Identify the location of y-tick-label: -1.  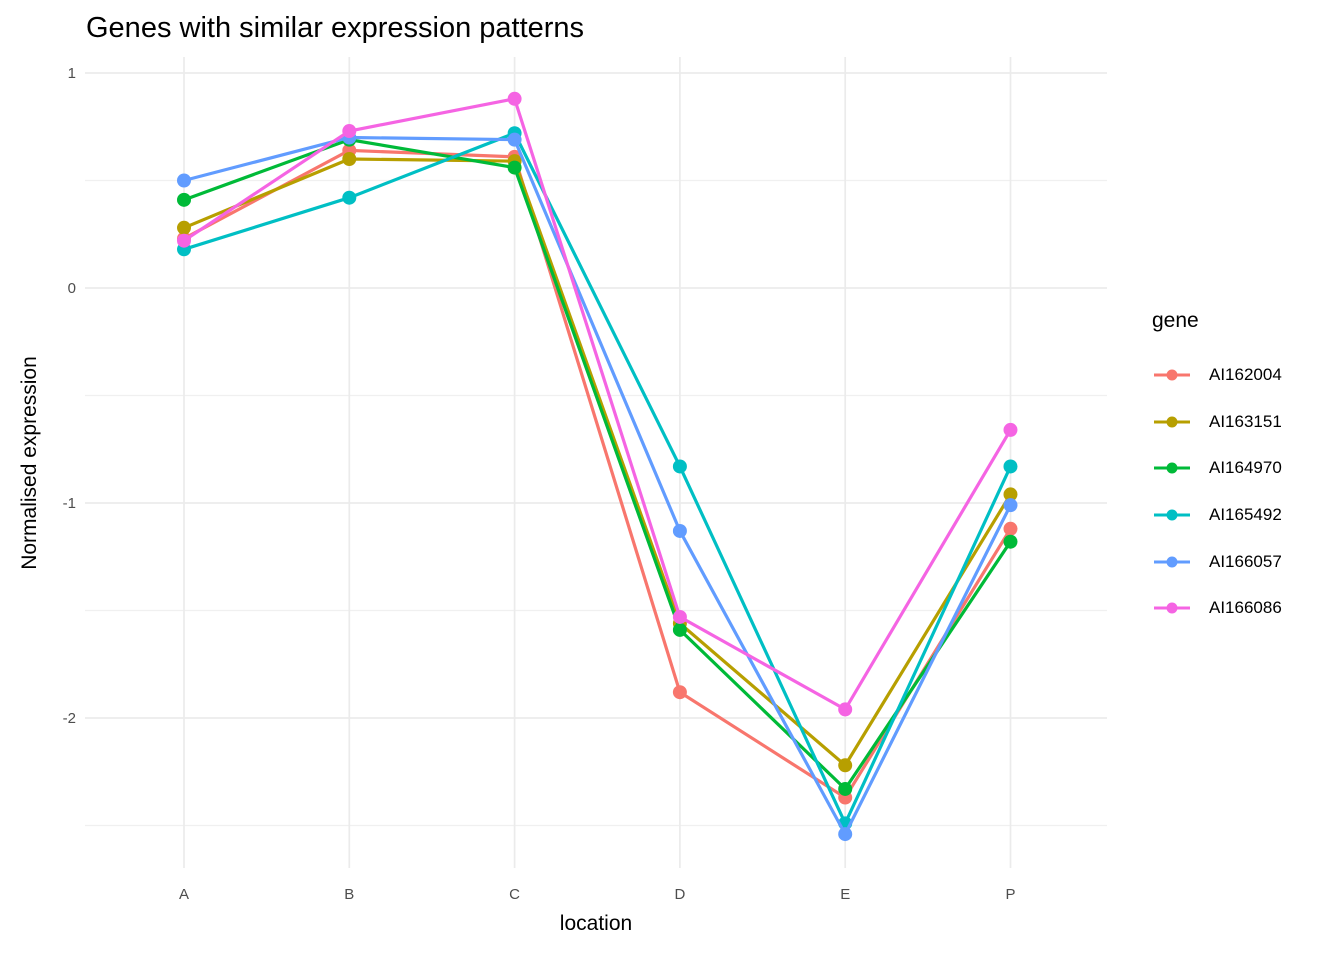
(69, 503).